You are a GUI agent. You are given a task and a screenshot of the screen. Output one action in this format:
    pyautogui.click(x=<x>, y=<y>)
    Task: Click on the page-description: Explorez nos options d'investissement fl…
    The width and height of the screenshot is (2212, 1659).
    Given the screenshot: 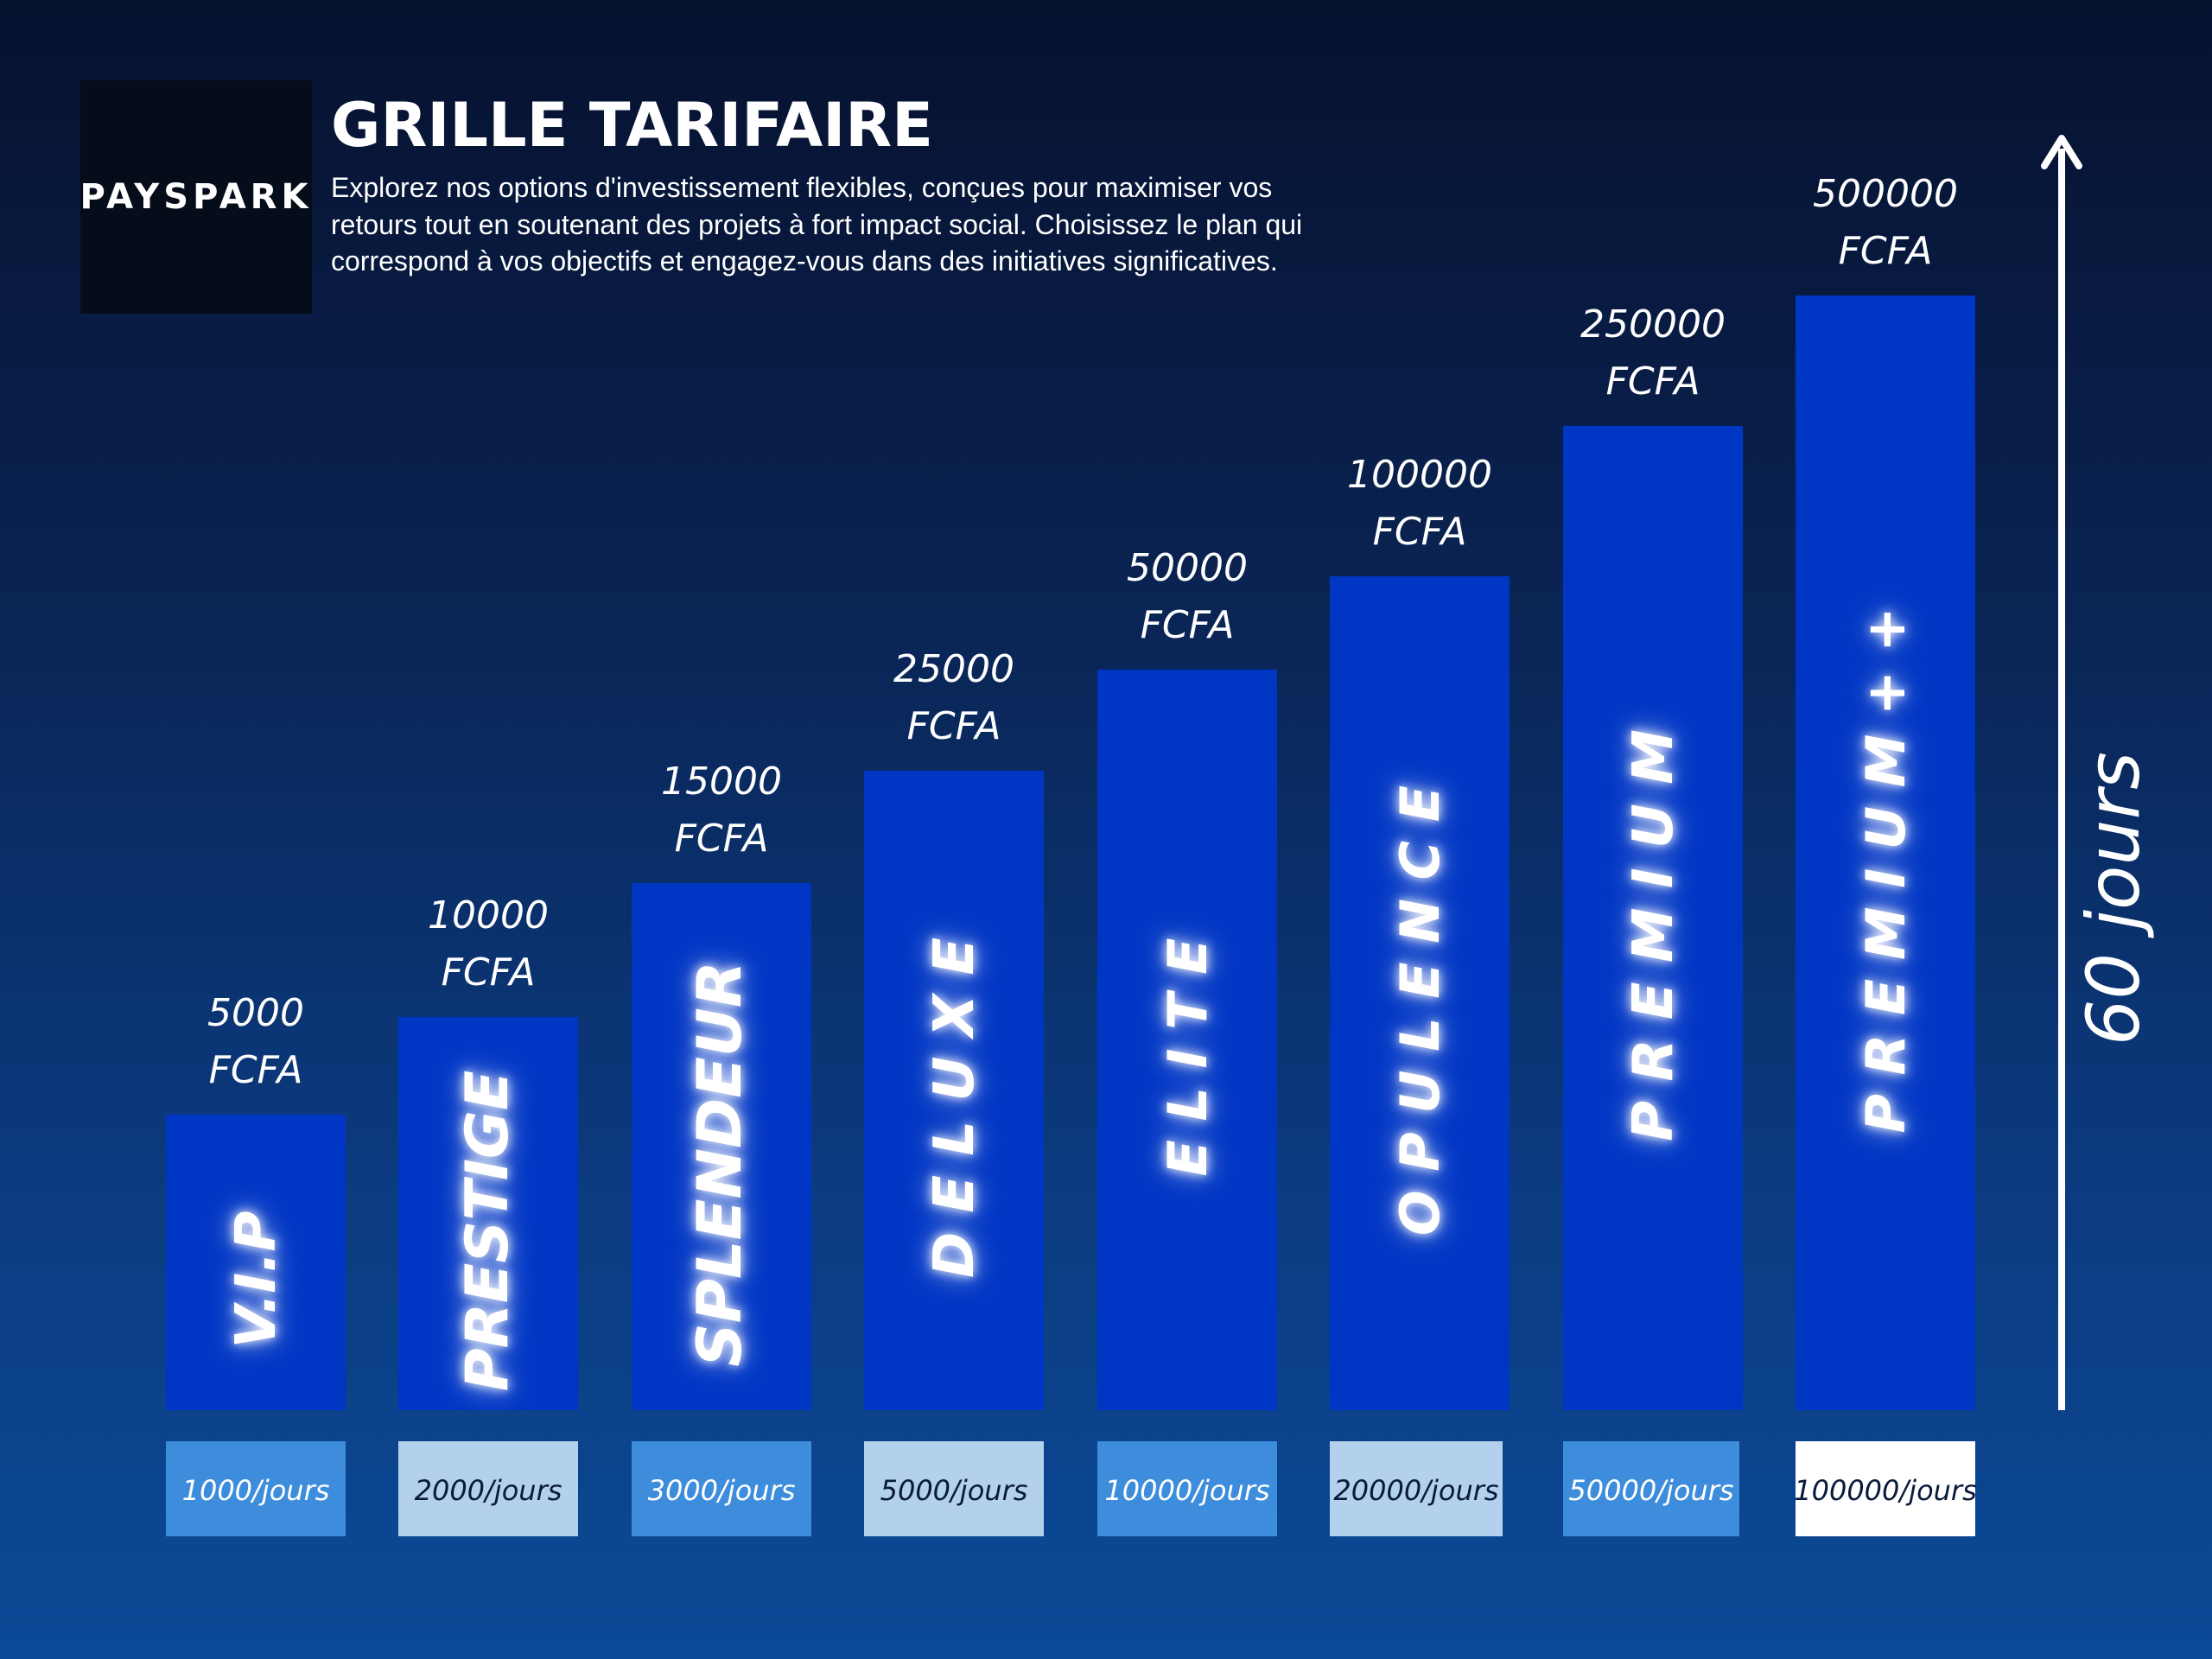 What is the action you would take?
    pyautogui.click(x=817, y=224)
    